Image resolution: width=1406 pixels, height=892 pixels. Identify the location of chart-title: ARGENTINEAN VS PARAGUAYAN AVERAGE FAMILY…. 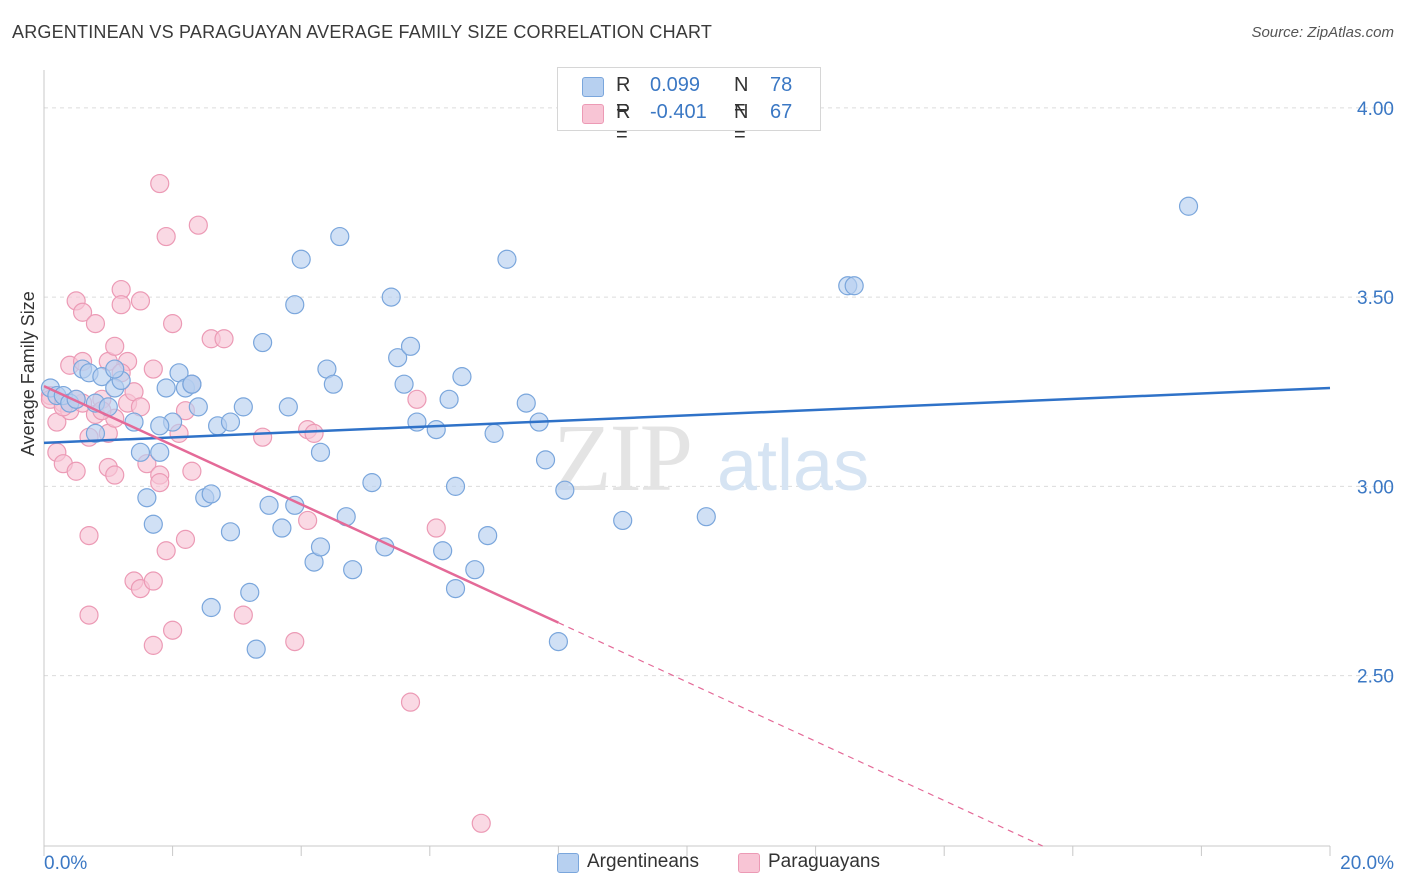
(362, 32).